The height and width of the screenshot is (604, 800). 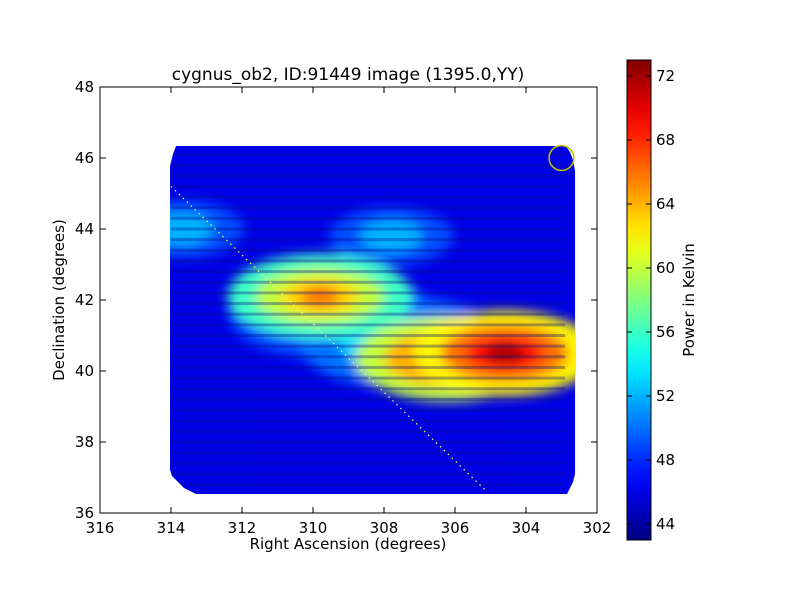 What do you see at coordinates (84, 442) in the screenshot?
I see `y-tick-label: 38` at bounding box center [84, 442].